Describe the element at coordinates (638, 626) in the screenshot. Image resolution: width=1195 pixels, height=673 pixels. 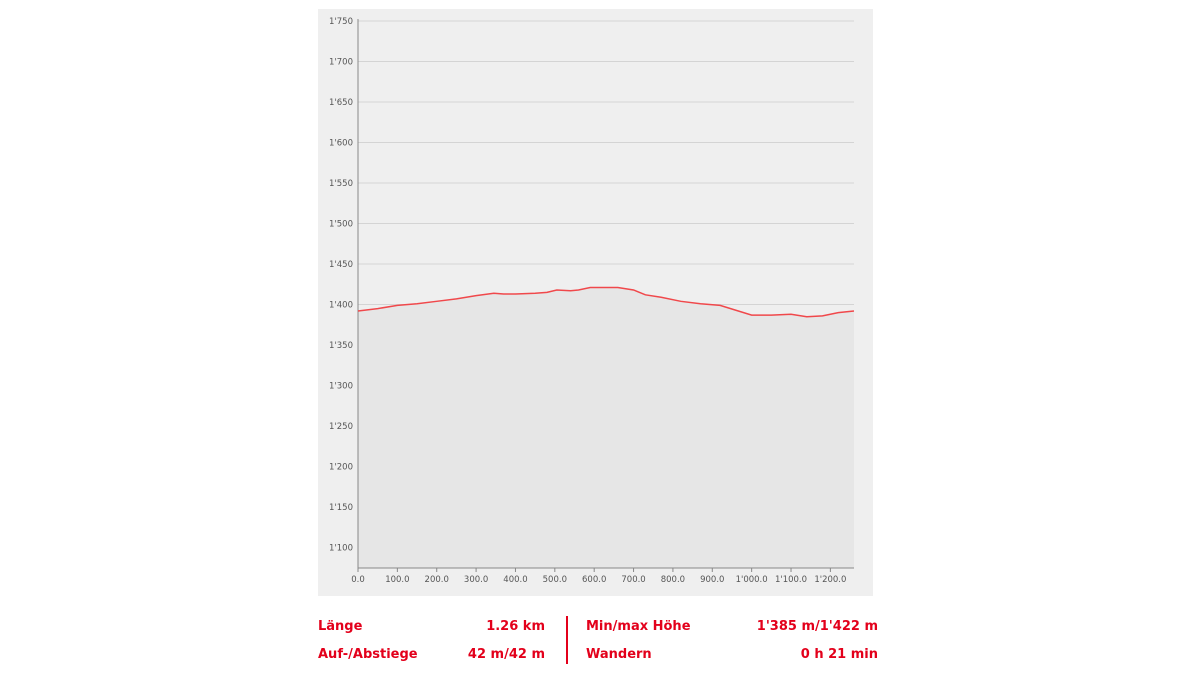
I see `min-max-height-label: Min/max Höhe` at that location.